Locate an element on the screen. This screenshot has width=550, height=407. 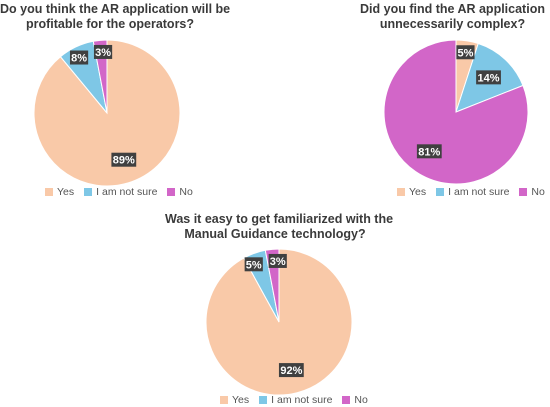
data-label-text: 14% is located at coordinates (489, 78).